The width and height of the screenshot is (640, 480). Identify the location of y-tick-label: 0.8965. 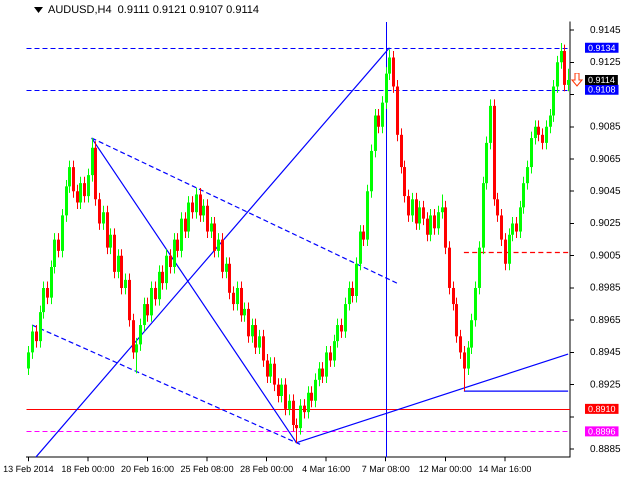
(606, 320).